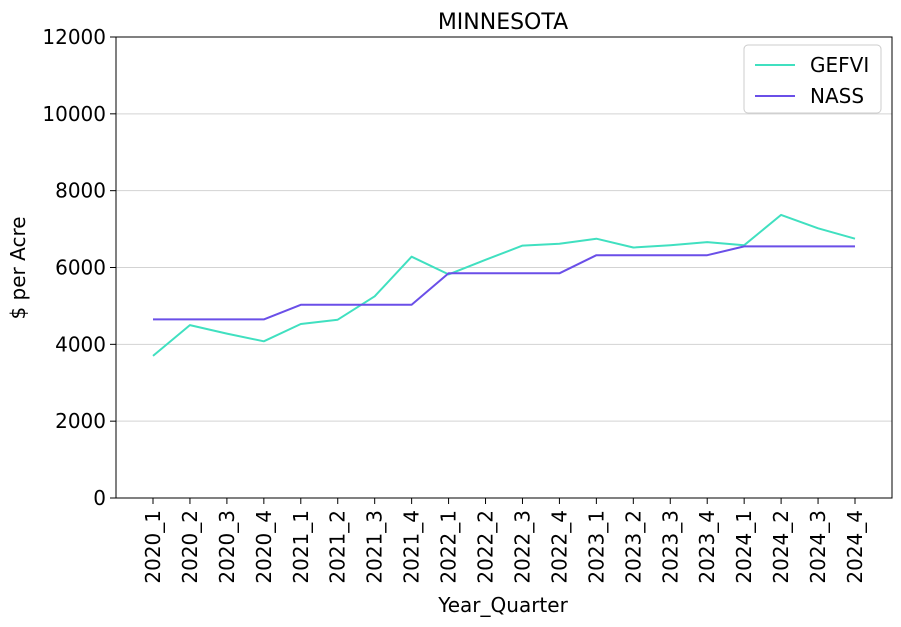 This screenshot has height=627, width=901. Describe the element at coordinates (74, 114) in the screenshot. I see `y-tick-label: 10000` at that location.